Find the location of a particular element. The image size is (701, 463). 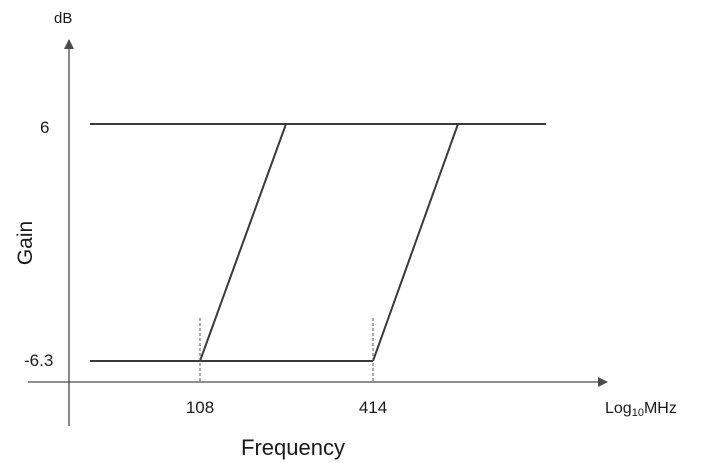

x-tick-108: 108 is located at coordinates (200, 407).